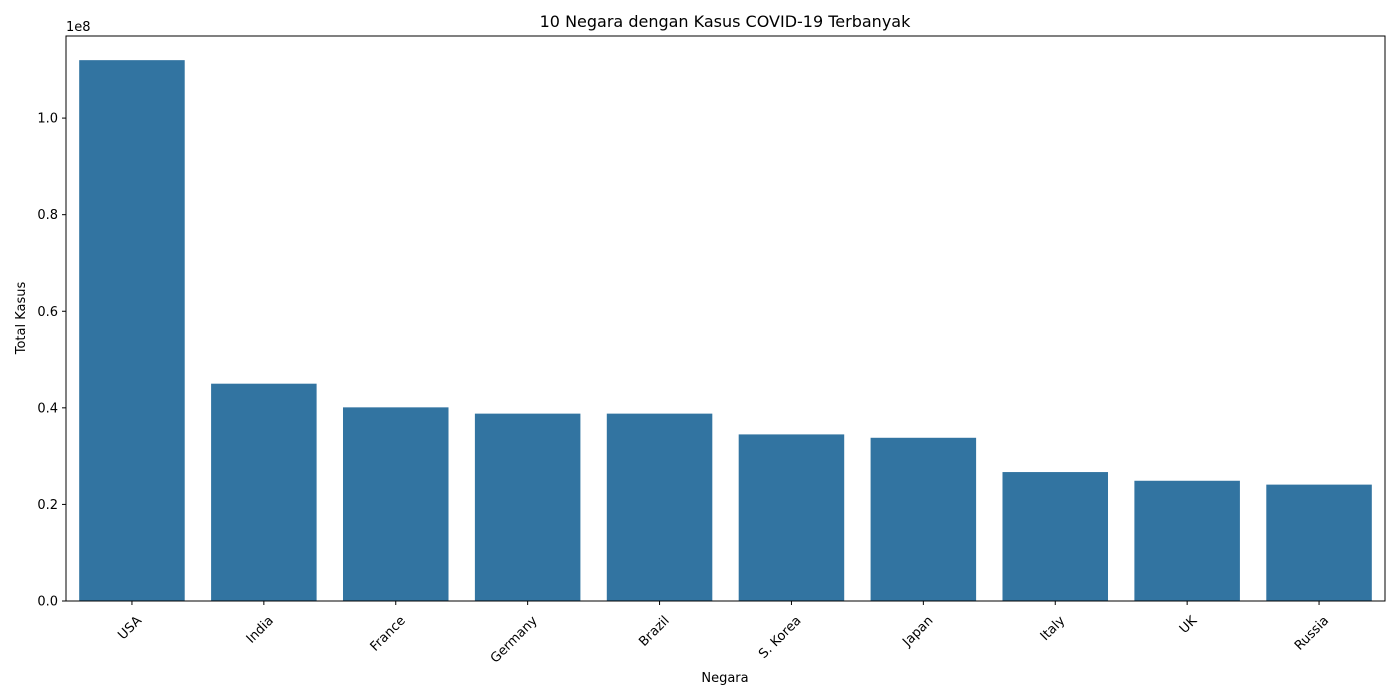 This screenshot has height=700, width=1400. Describe the element at coordinates (51, 361) in the screenshot. I see `y-axis-ticks: 0.0 0.2 0.4 0.6 0.8 1.0` at that location.